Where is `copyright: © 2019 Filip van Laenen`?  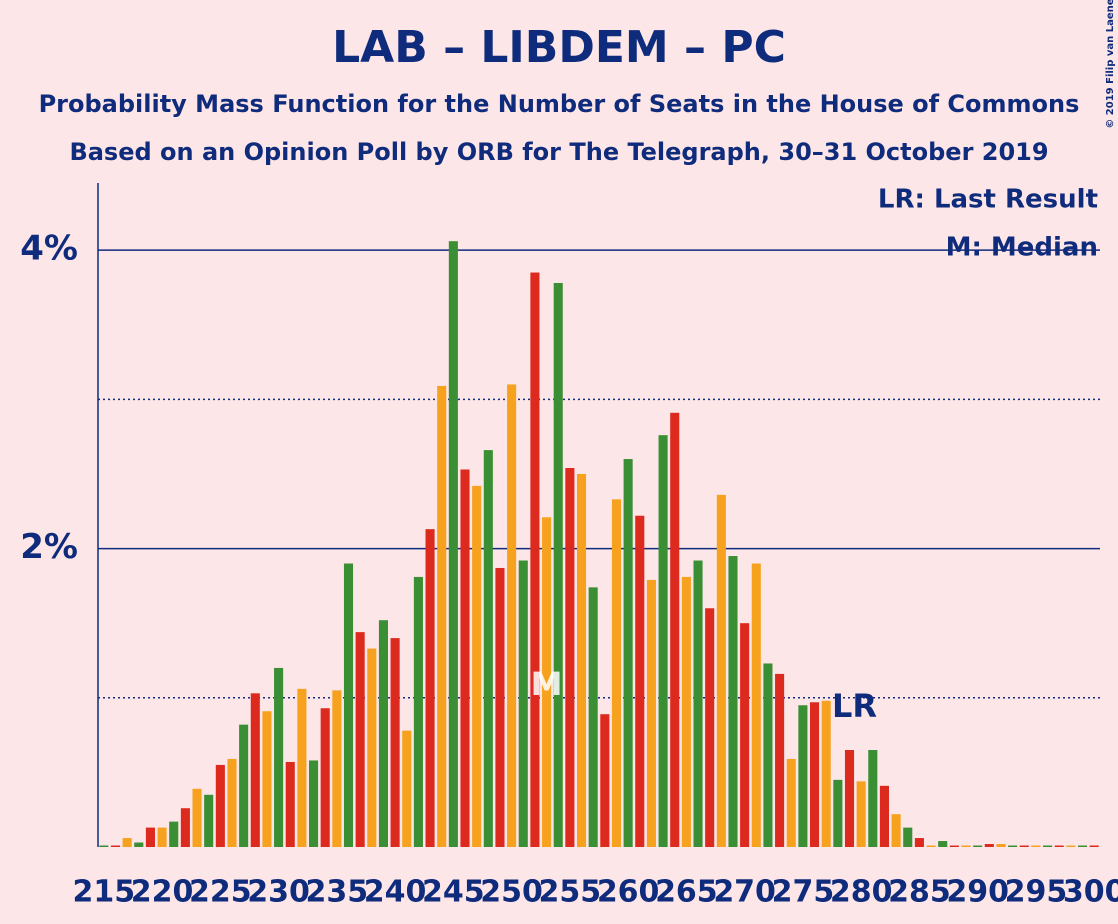
copyright: © 2019 Filip van Laenen is located at coordinates (1110, 64).